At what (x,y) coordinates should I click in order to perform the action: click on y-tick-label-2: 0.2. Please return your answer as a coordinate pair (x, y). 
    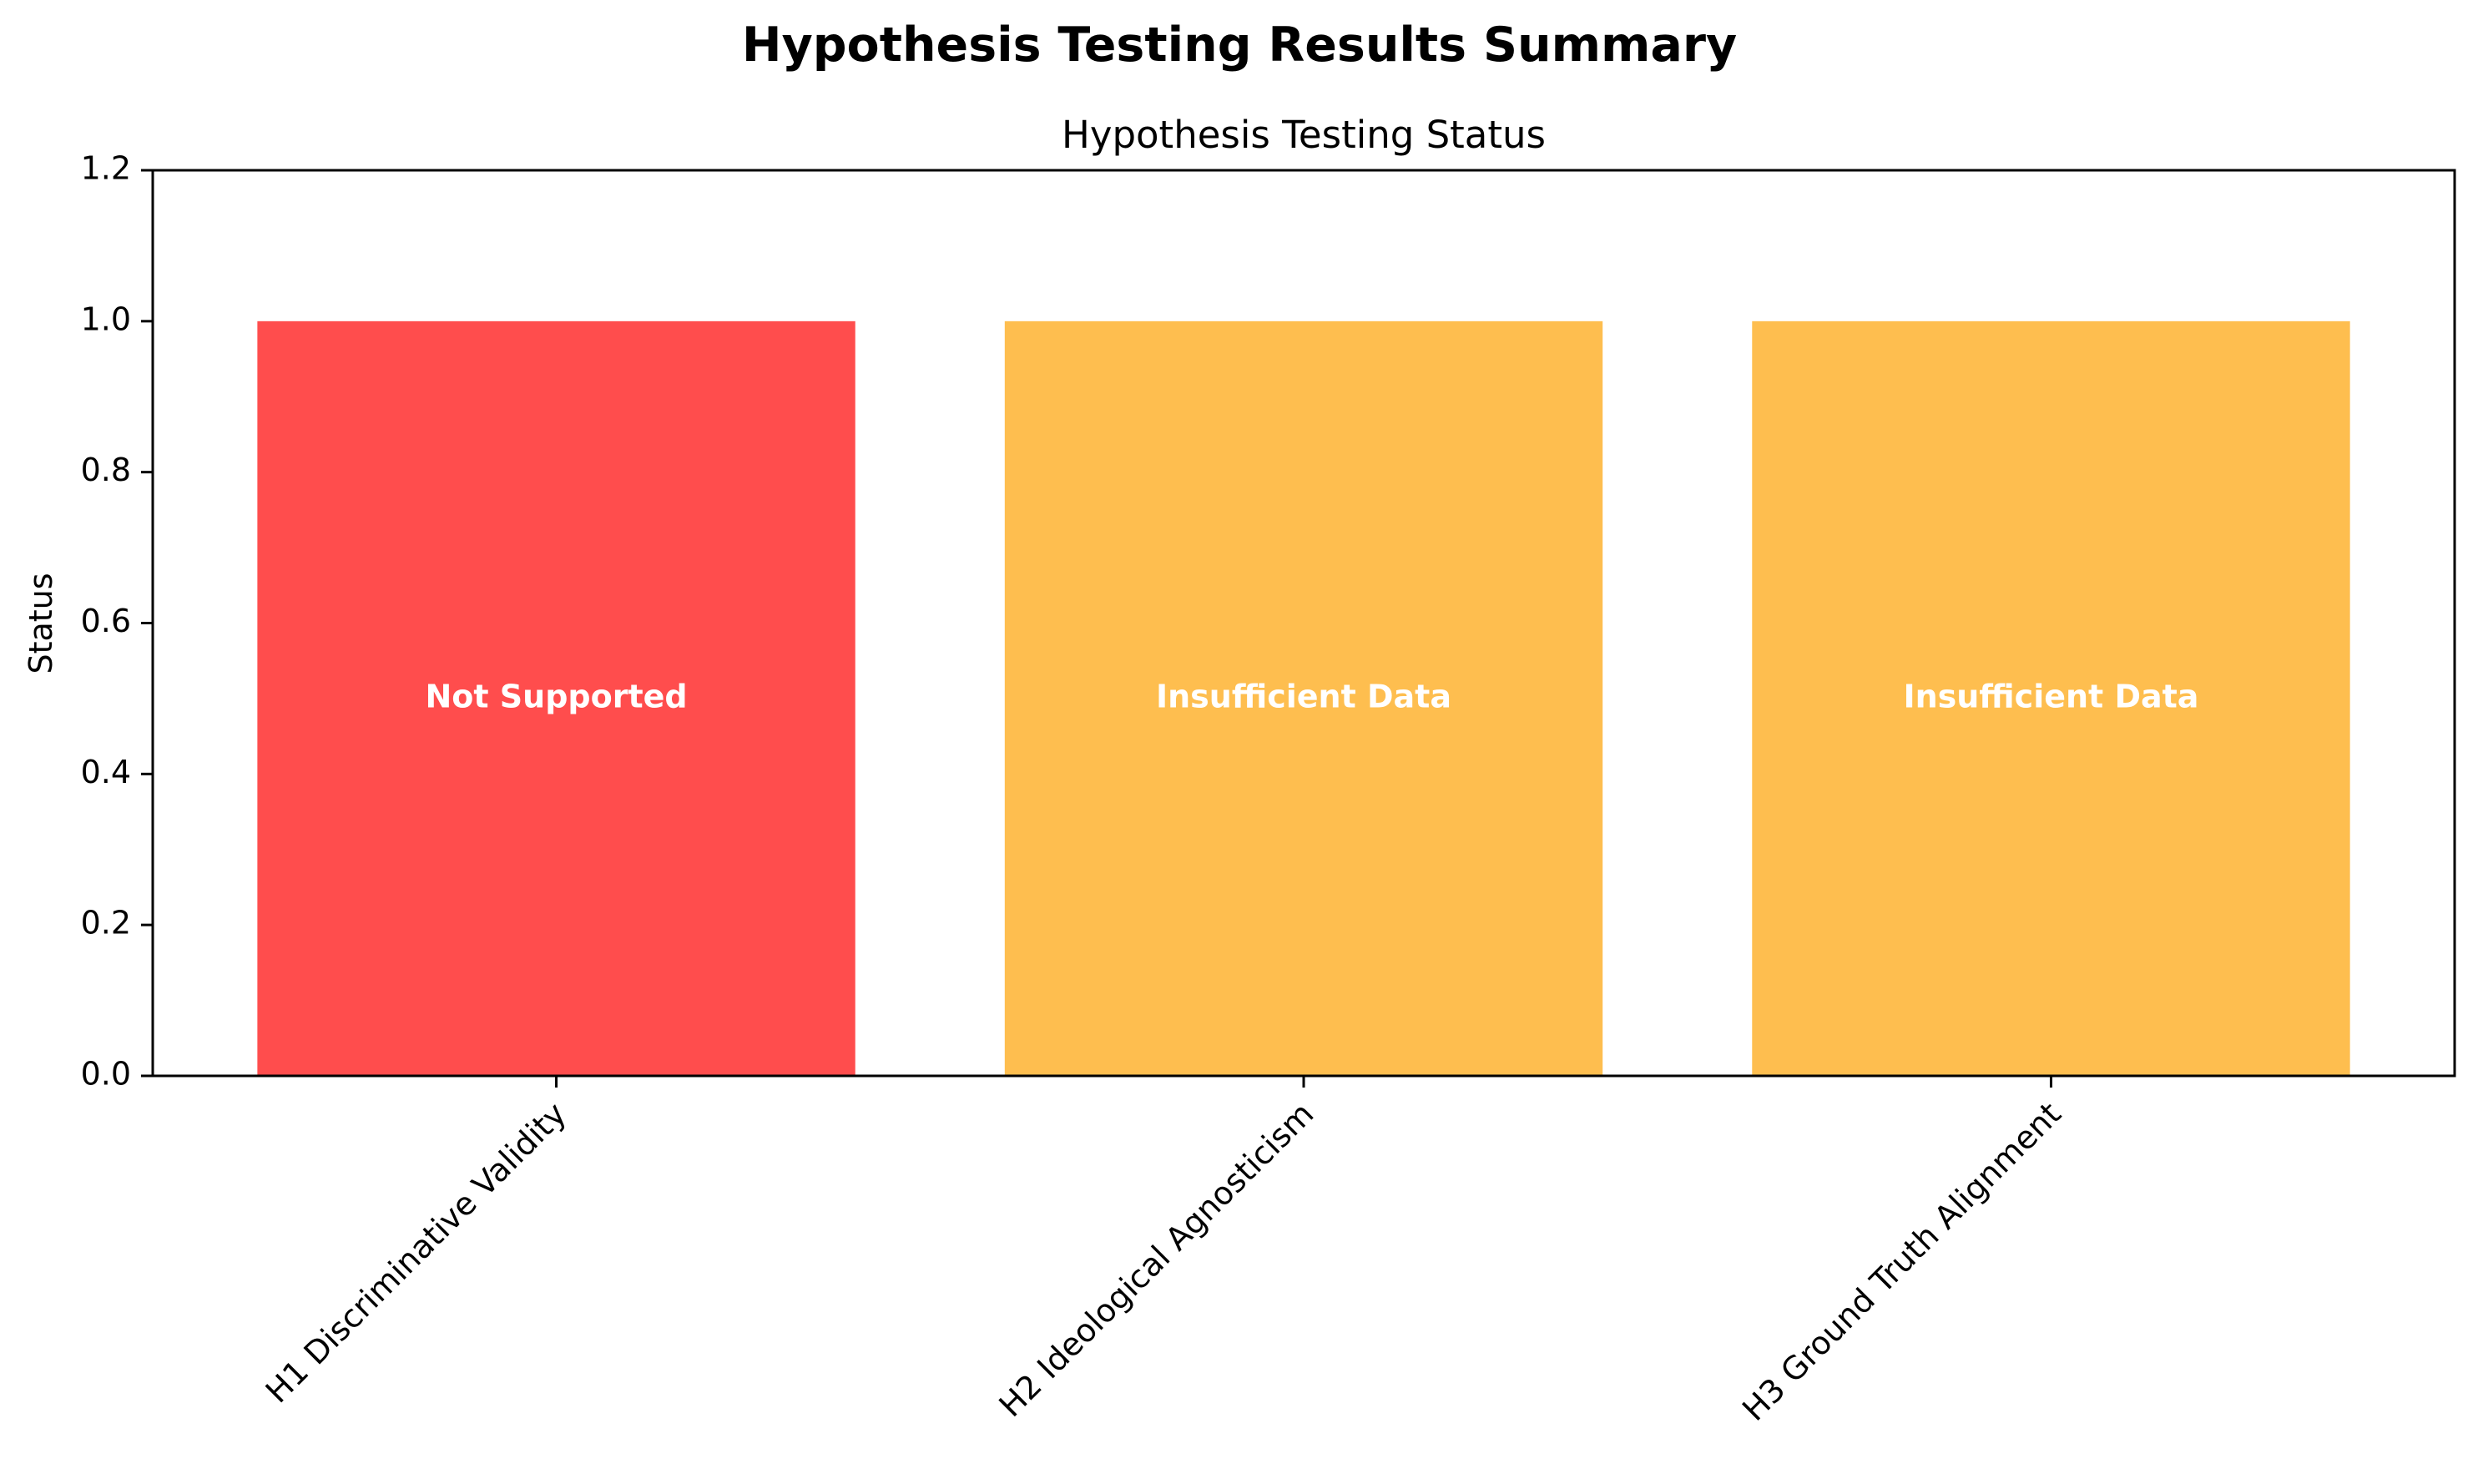
    Looking at the image, I should click on (106, 923).